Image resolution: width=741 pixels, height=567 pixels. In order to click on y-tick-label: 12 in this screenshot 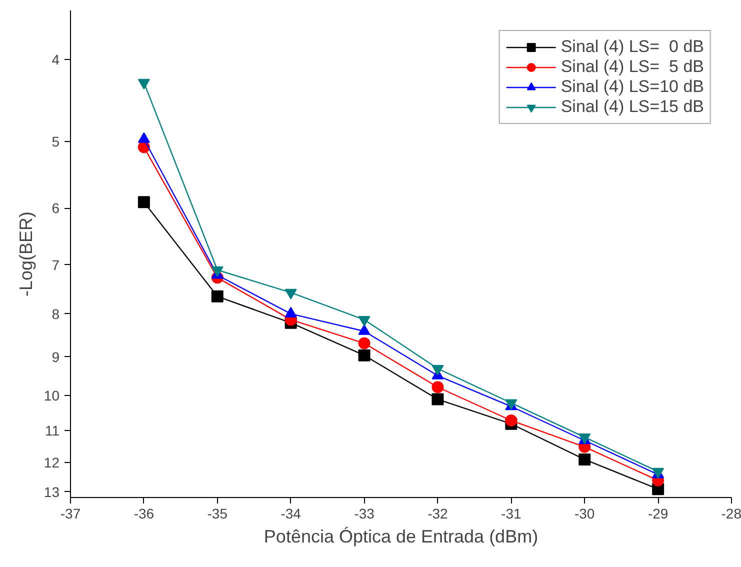, I will do `click(52, 462)`.